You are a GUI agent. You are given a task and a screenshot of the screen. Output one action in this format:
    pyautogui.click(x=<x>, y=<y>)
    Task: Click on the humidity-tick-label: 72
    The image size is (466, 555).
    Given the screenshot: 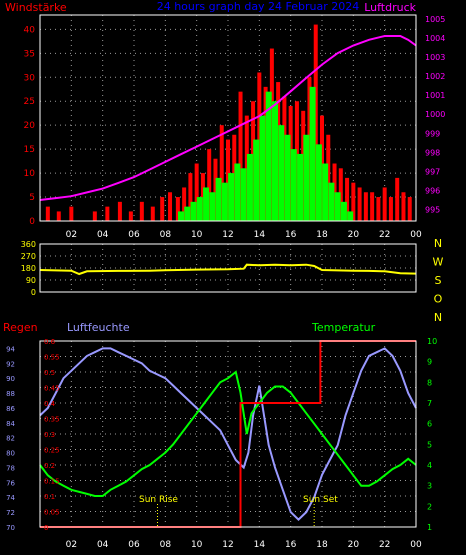 What is the action you would take?
    pyautogui.click(x=10, y=513)
    